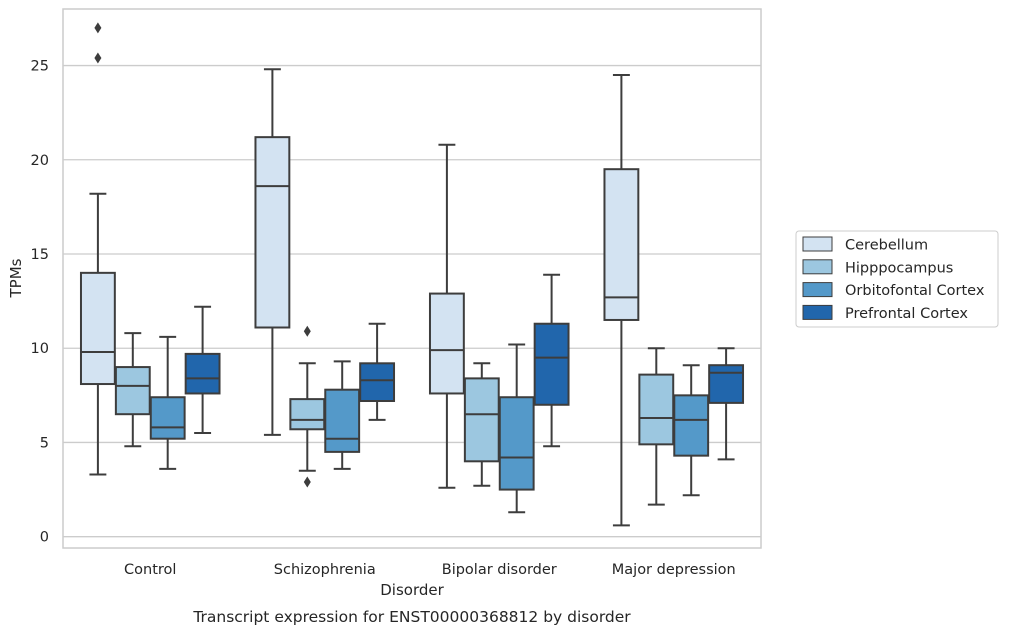  Describe the element at coordinates (499, 570) in the screenshot. I see `x-tick-label: Bipolar disorder` at that location.